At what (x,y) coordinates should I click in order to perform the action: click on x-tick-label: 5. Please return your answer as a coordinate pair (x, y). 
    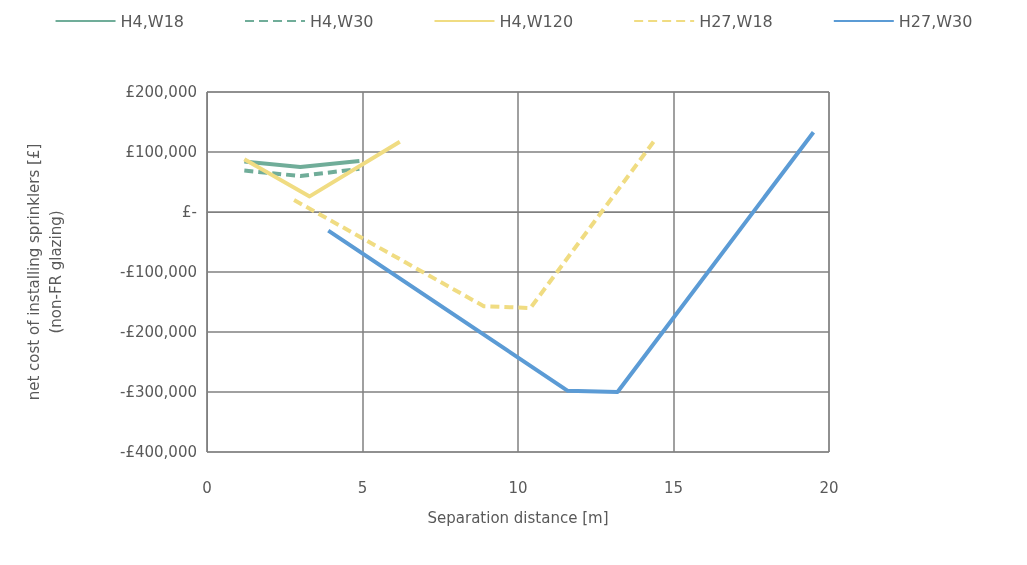
    Looking at the image, I should click on (362, 487).